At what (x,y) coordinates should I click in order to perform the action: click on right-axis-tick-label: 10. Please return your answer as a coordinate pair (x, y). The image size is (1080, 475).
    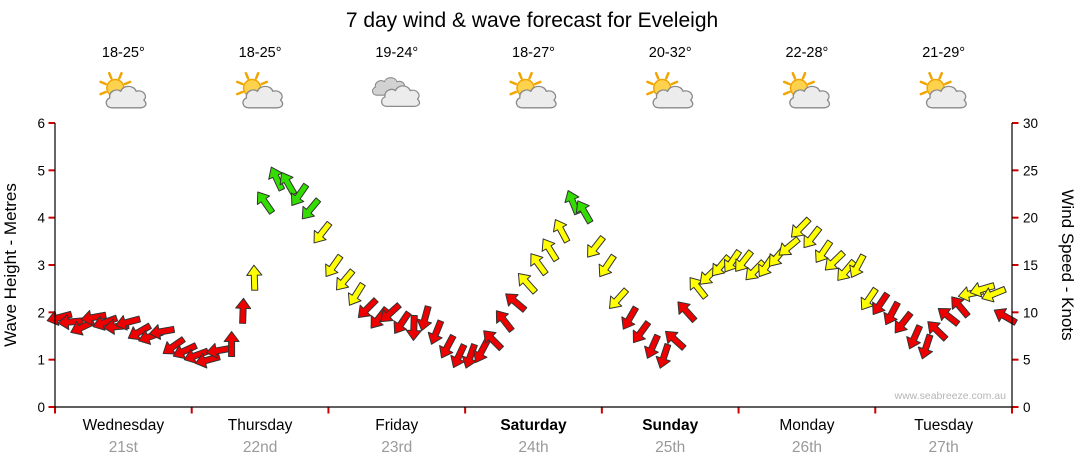
    Looking at the image, I should click on (1030, 312).